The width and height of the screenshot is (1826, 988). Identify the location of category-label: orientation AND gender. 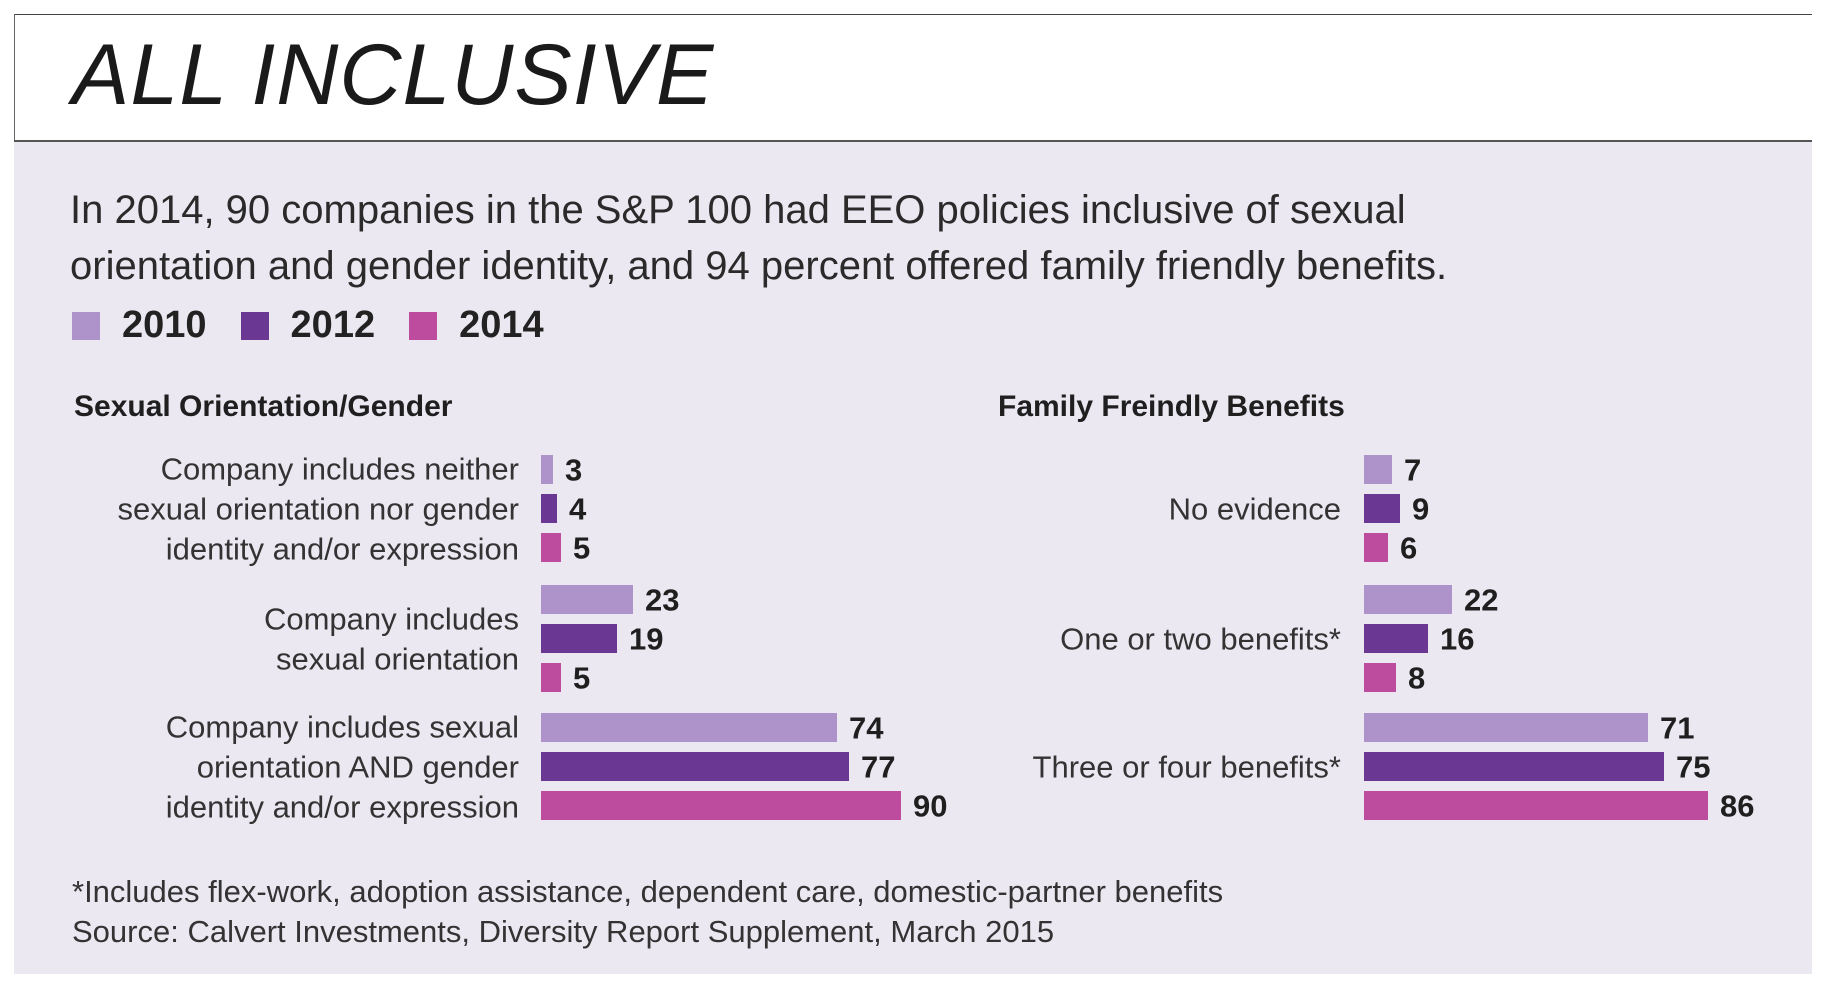
(358, 767).